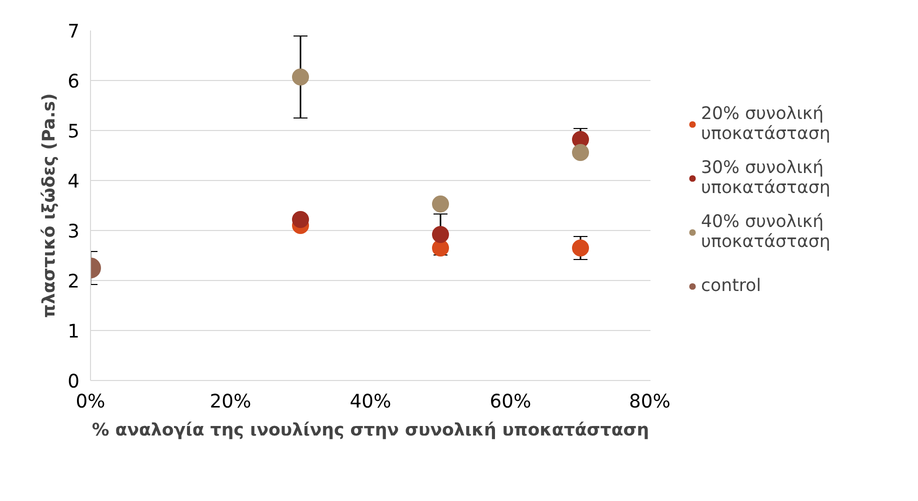 The image size is (918, 501). I want to click on y-tick-label: 0, so click(74, 382).